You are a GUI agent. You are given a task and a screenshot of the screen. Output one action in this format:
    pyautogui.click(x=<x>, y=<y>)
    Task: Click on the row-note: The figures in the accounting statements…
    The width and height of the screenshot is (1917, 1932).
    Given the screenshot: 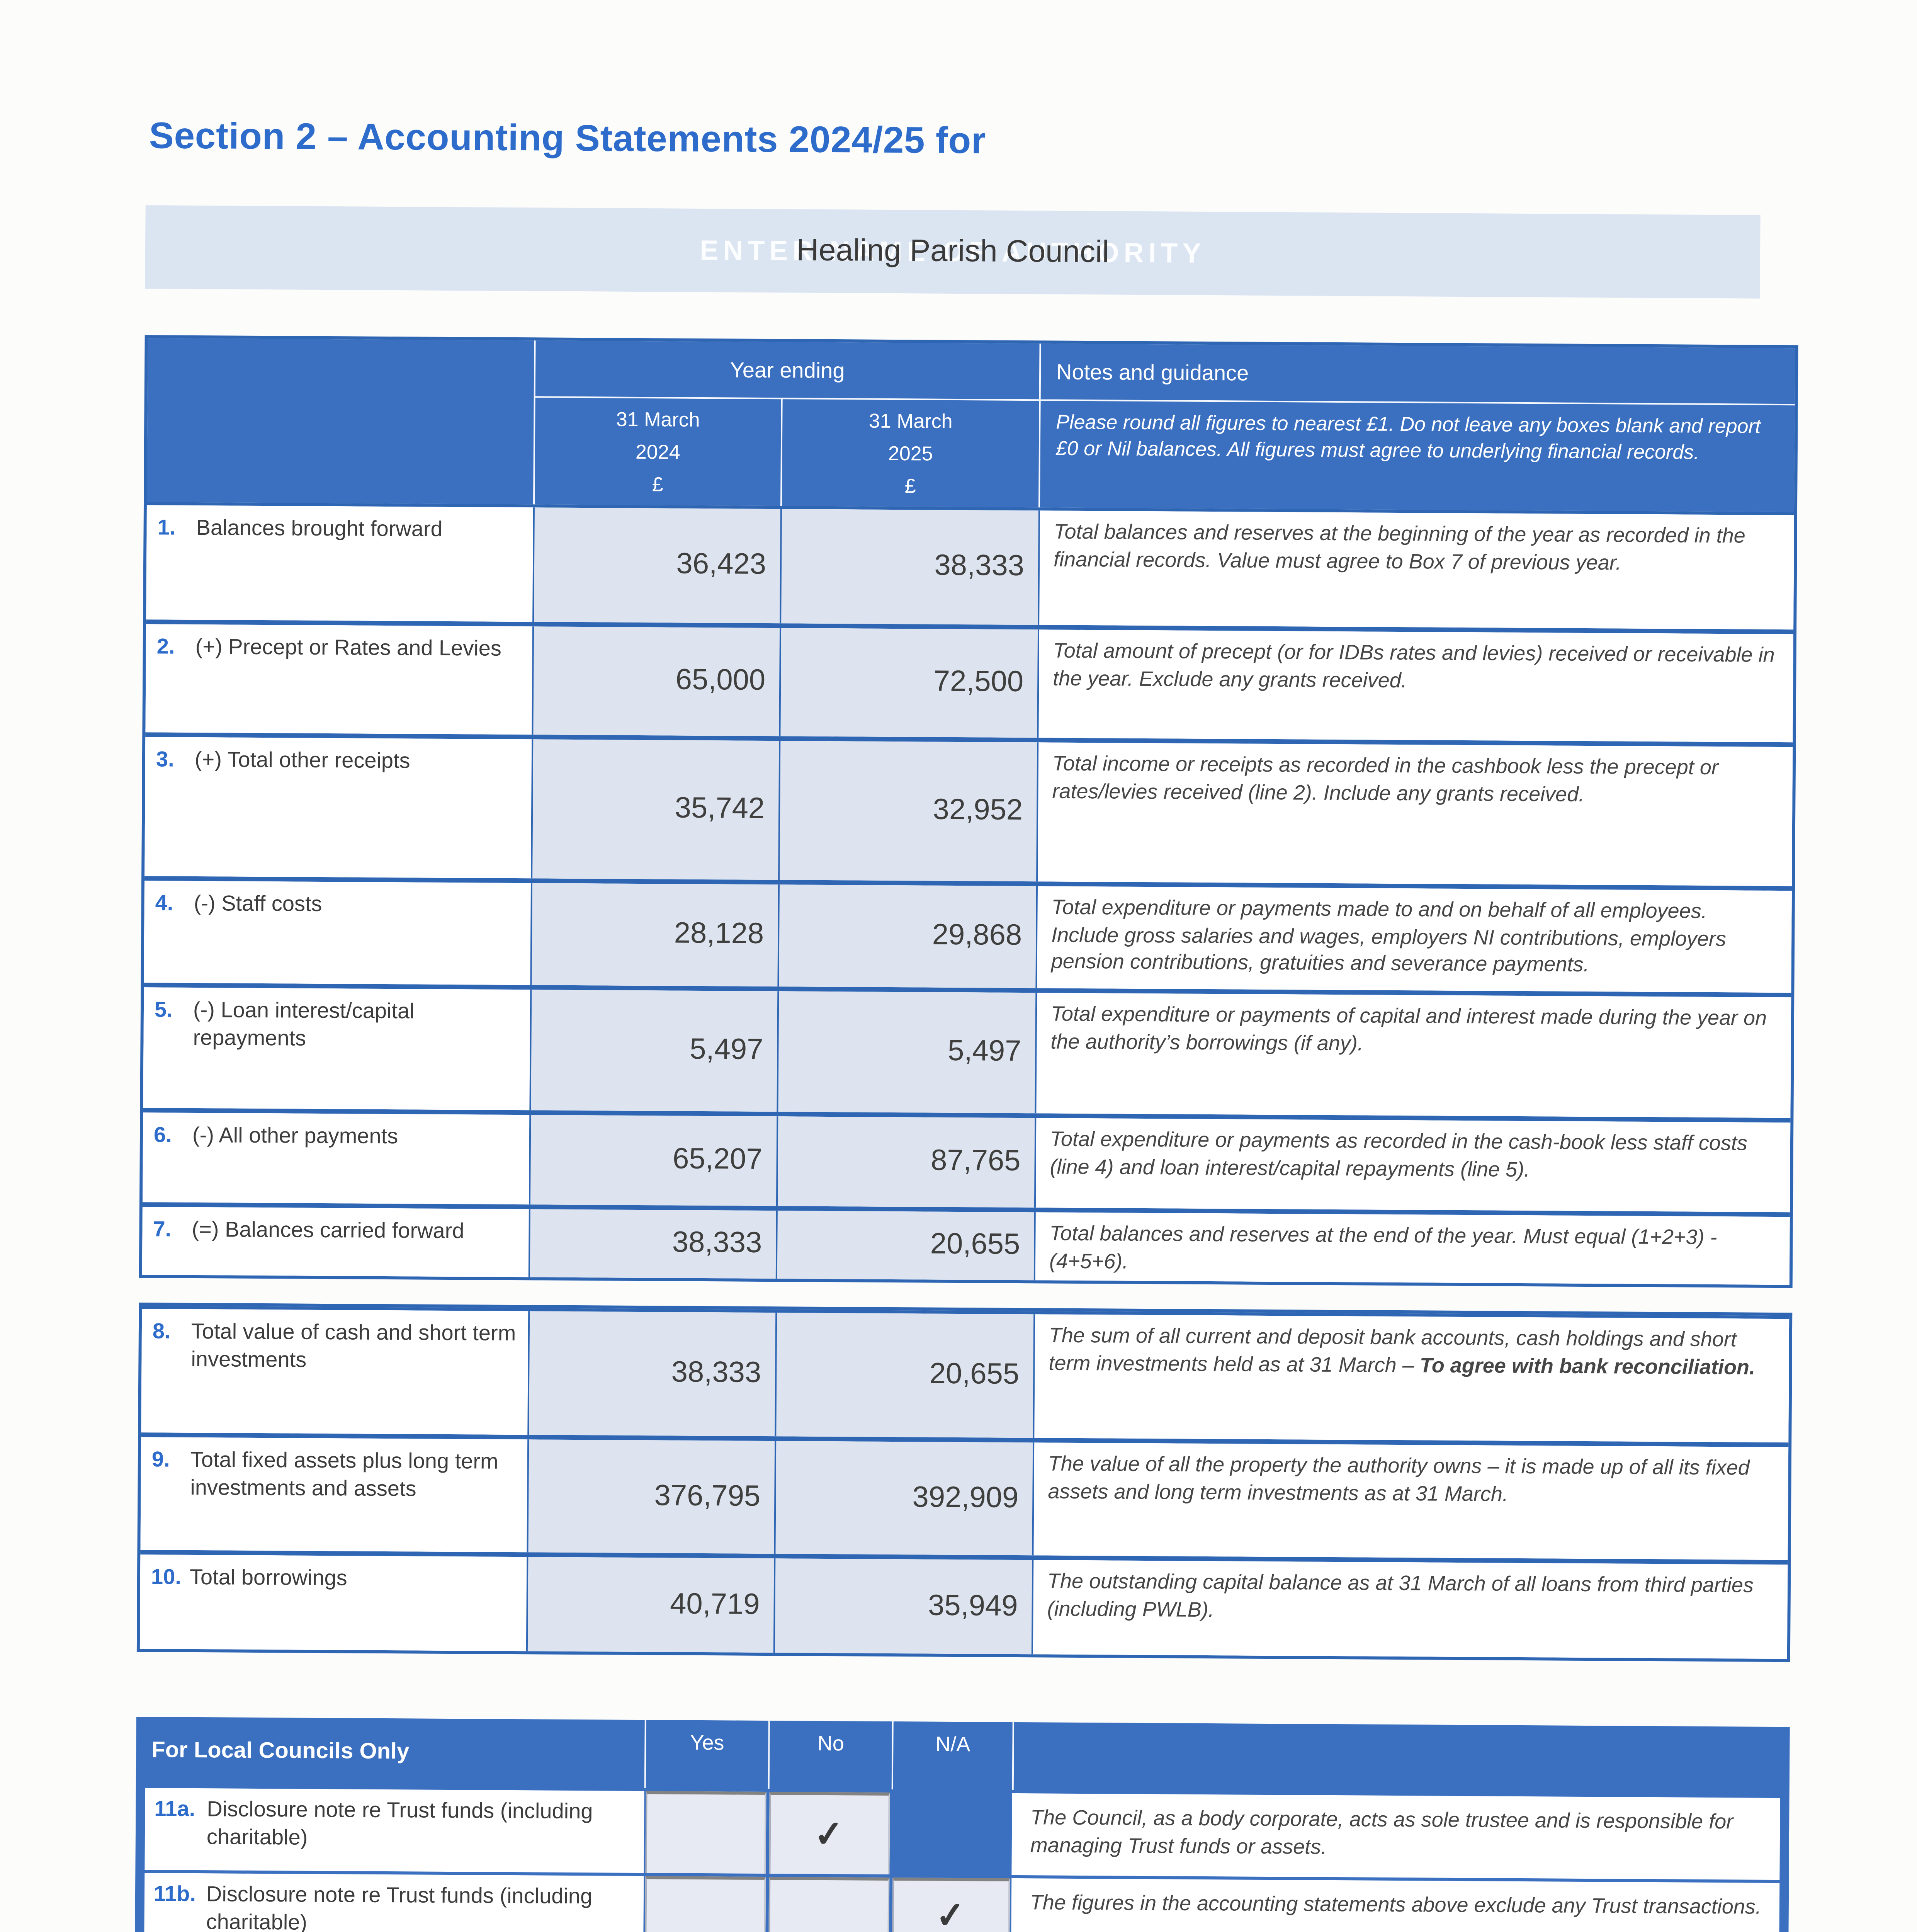 What is the action you would take?
    pyautogui.click(x=1396, y=1905)
    